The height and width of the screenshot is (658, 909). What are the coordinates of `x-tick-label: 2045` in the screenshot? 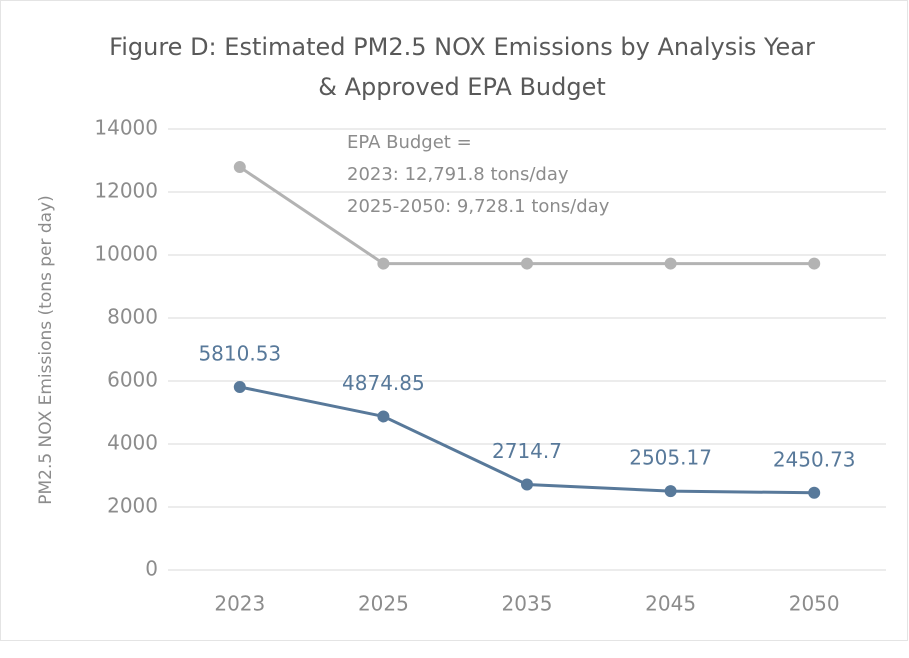 It's located at (670, 604).